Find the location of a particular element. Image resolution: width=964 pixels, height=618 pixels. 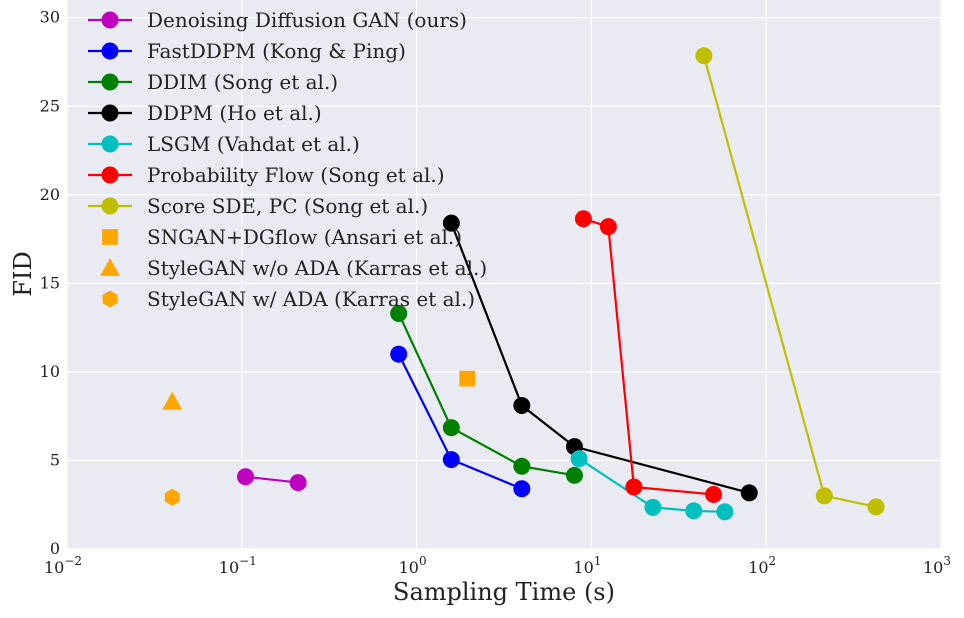

series-ddim-song-et-al is located at coordinates (486, 394).